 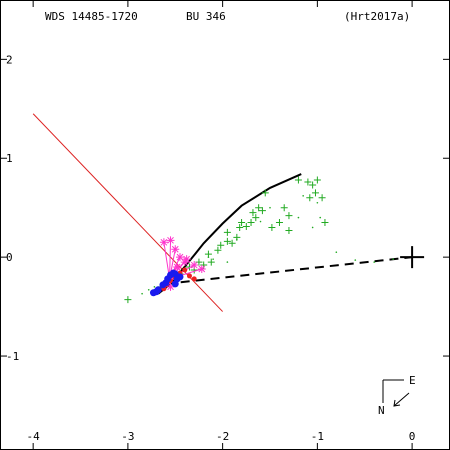 What do you see at coordinates (289, 270) in the screenshot?
I see `periastron-line` at bounding box center [289, 270].